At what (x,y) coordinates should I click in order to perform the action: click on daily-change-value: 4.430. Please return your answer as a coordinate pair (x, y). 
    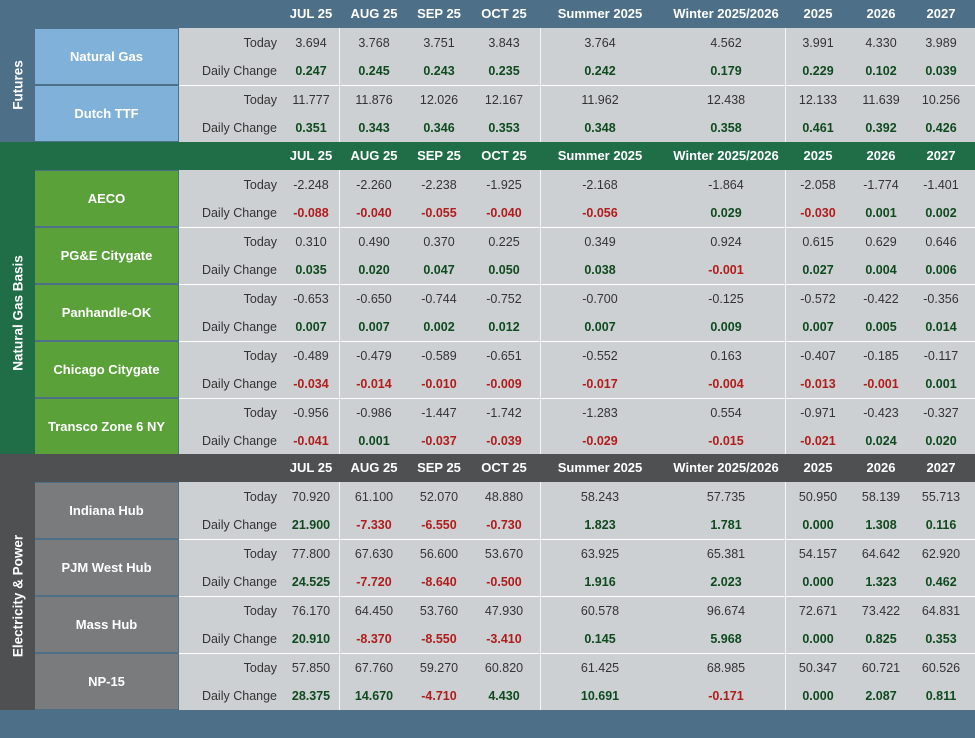
    Looking at the image, I should click on (504, 696).